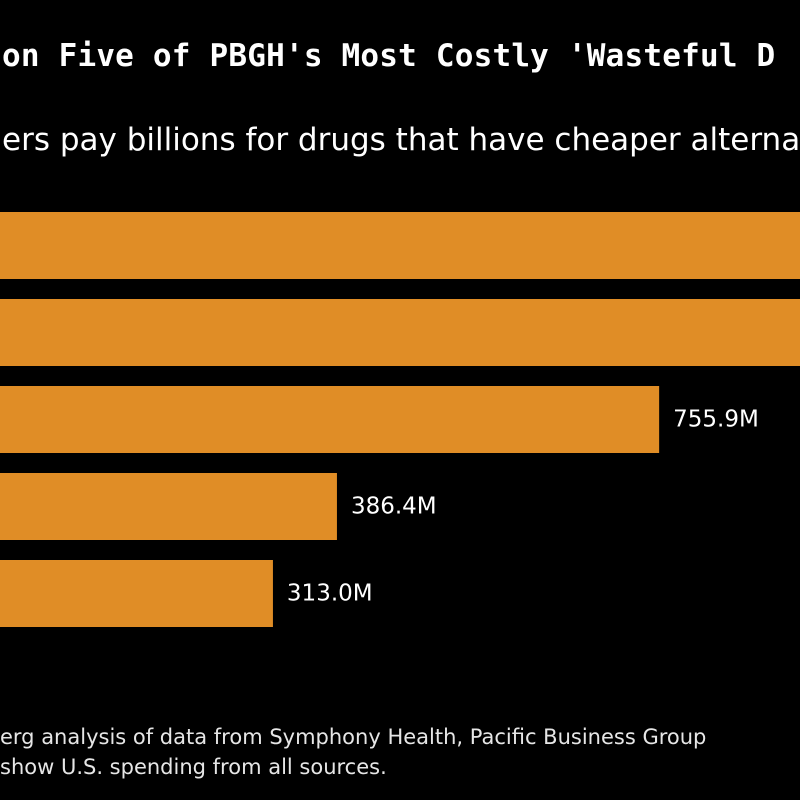 The height and width of the screenshot is (800, 800). Describe the element at coordinates (330, 594) in the screenshot. I see `bar-value-label: 313.0M` at that location.